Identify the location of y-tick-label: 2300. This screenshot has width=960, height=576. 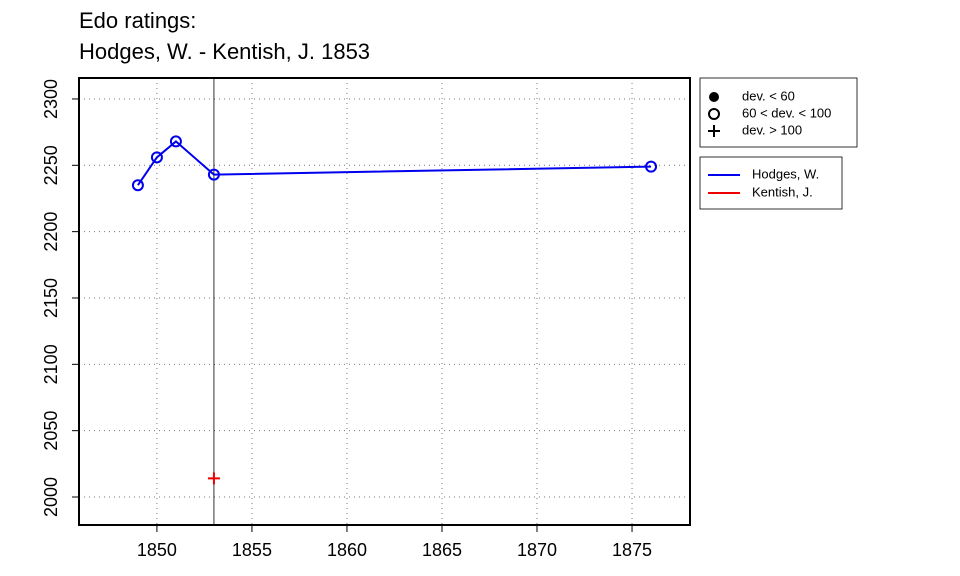
(51, 99).